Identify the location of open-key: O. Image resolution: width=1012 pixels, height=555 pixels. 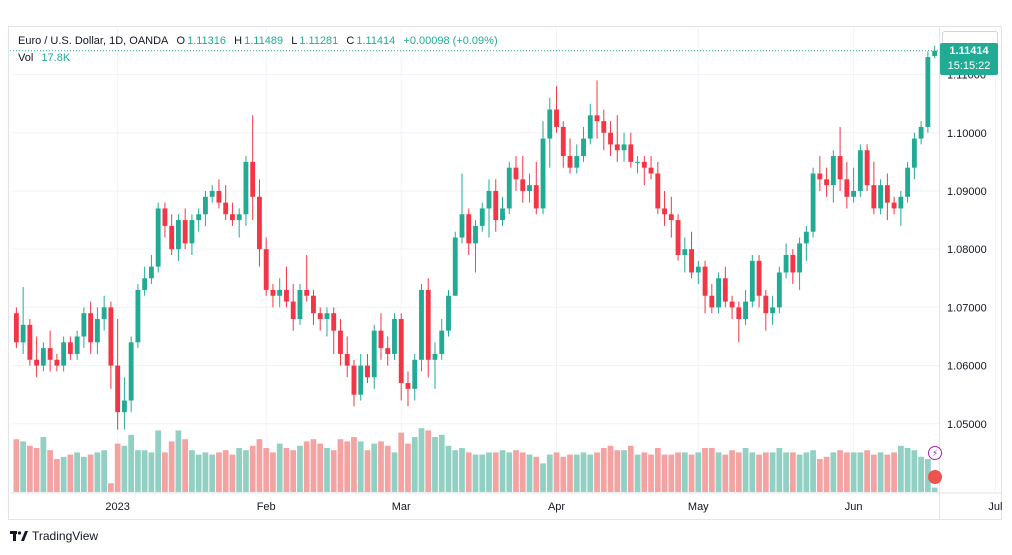
(181, 41).